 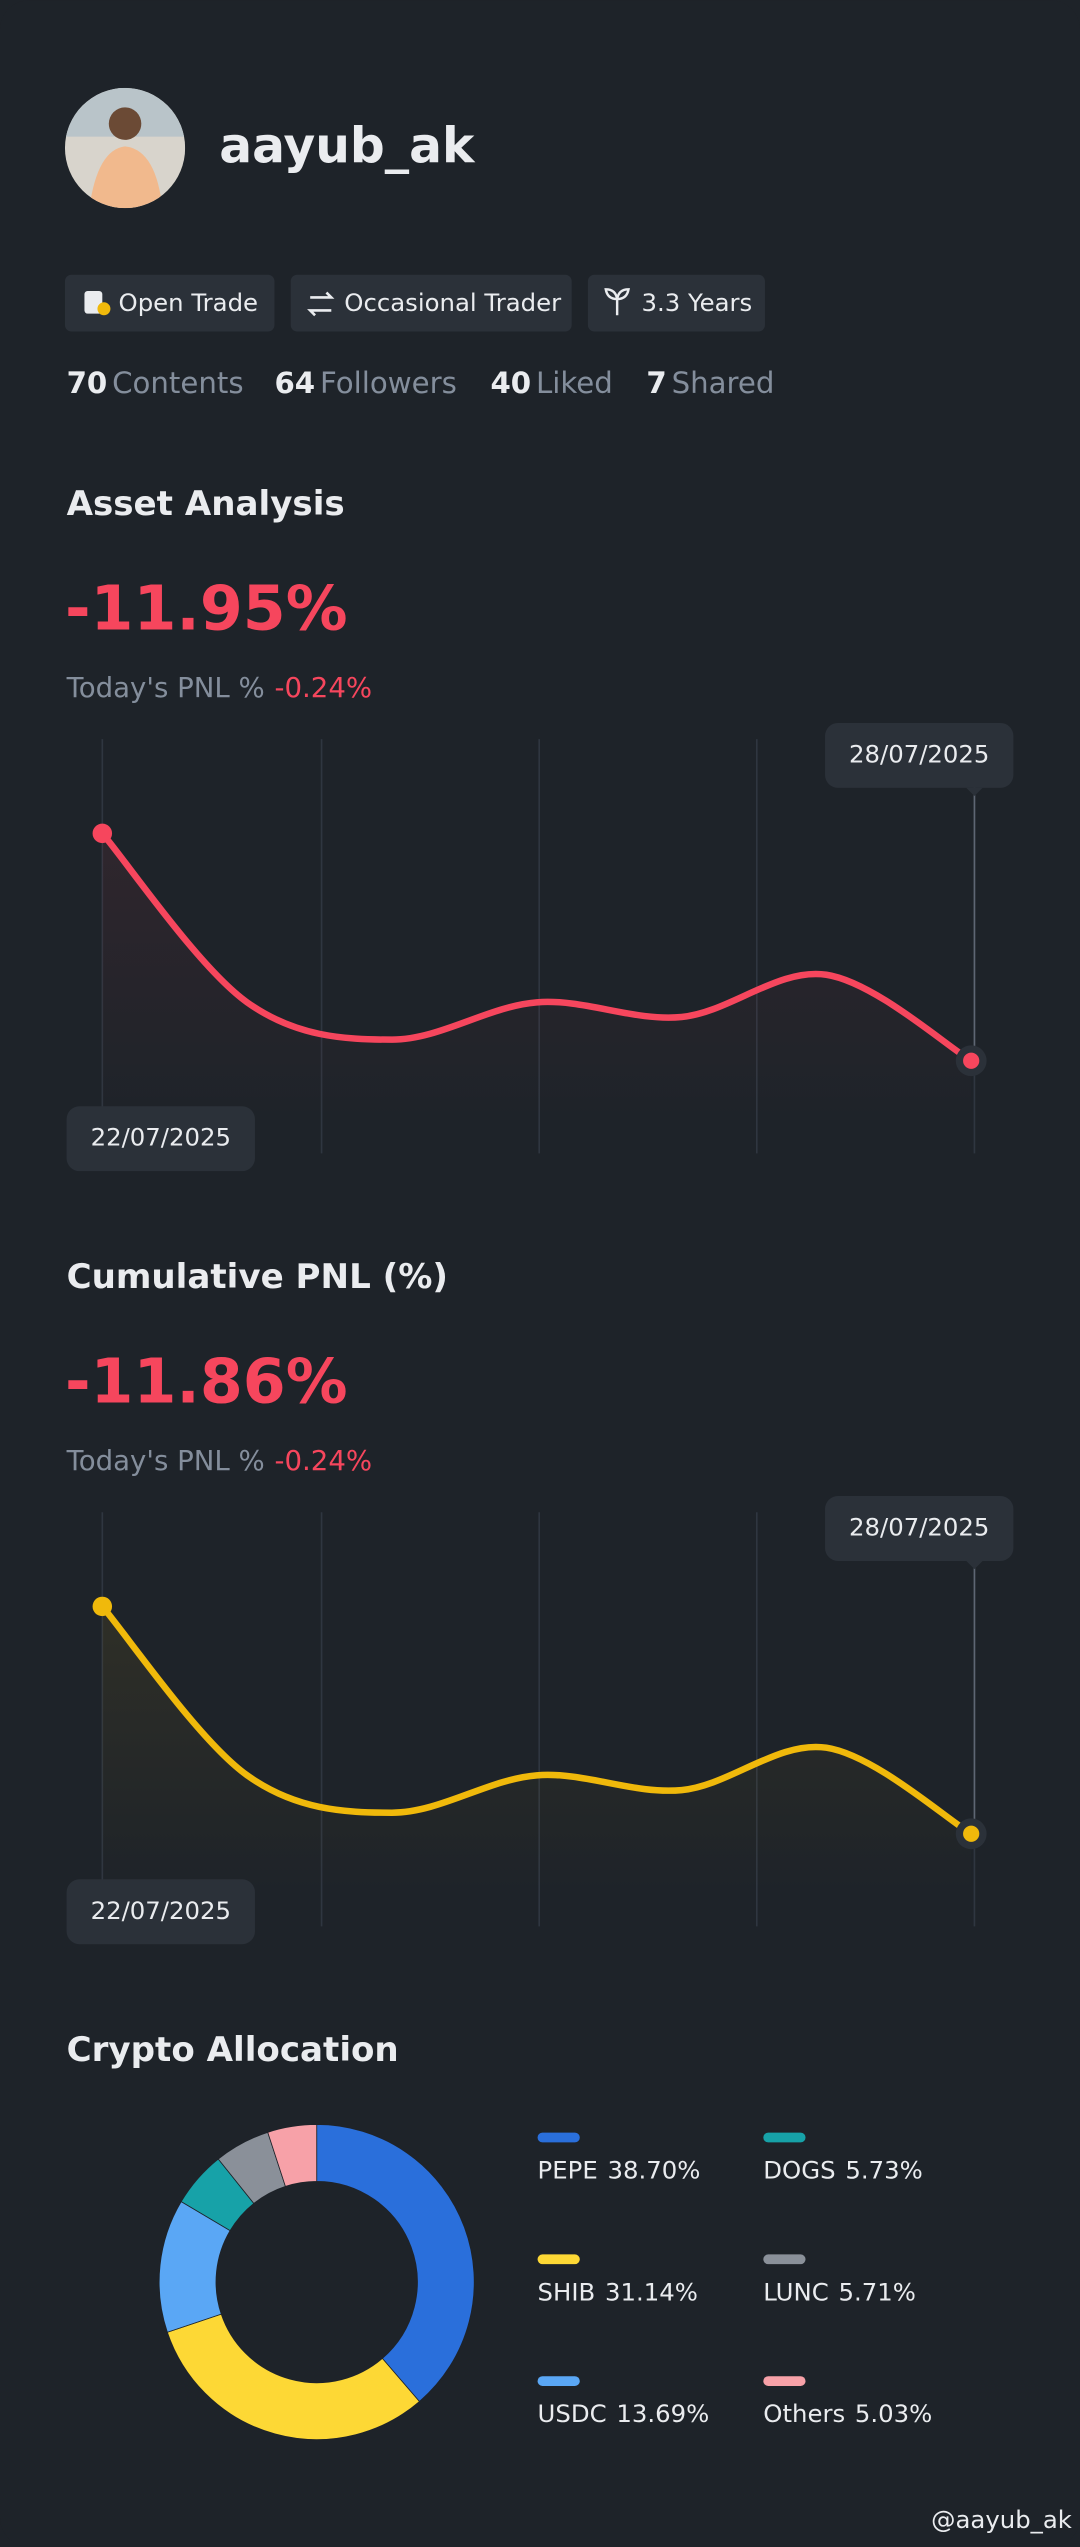 I want to click on legend-entry: DOGS 5.73%, so click(x=842, y=2170).